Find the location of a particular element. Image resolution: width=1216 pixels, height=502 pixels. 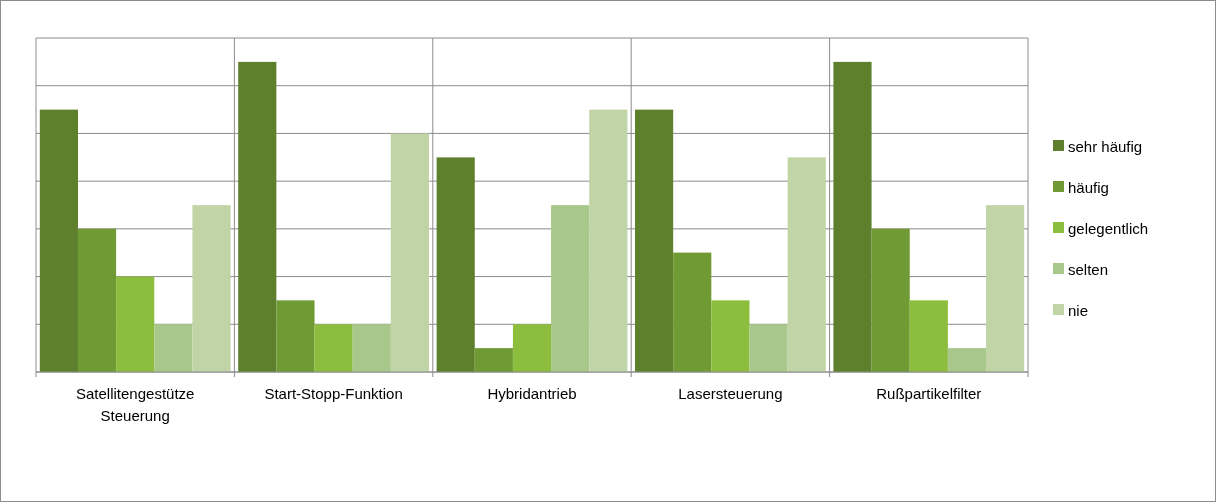

legend-label: selten is located at coordinates (1088, 269).